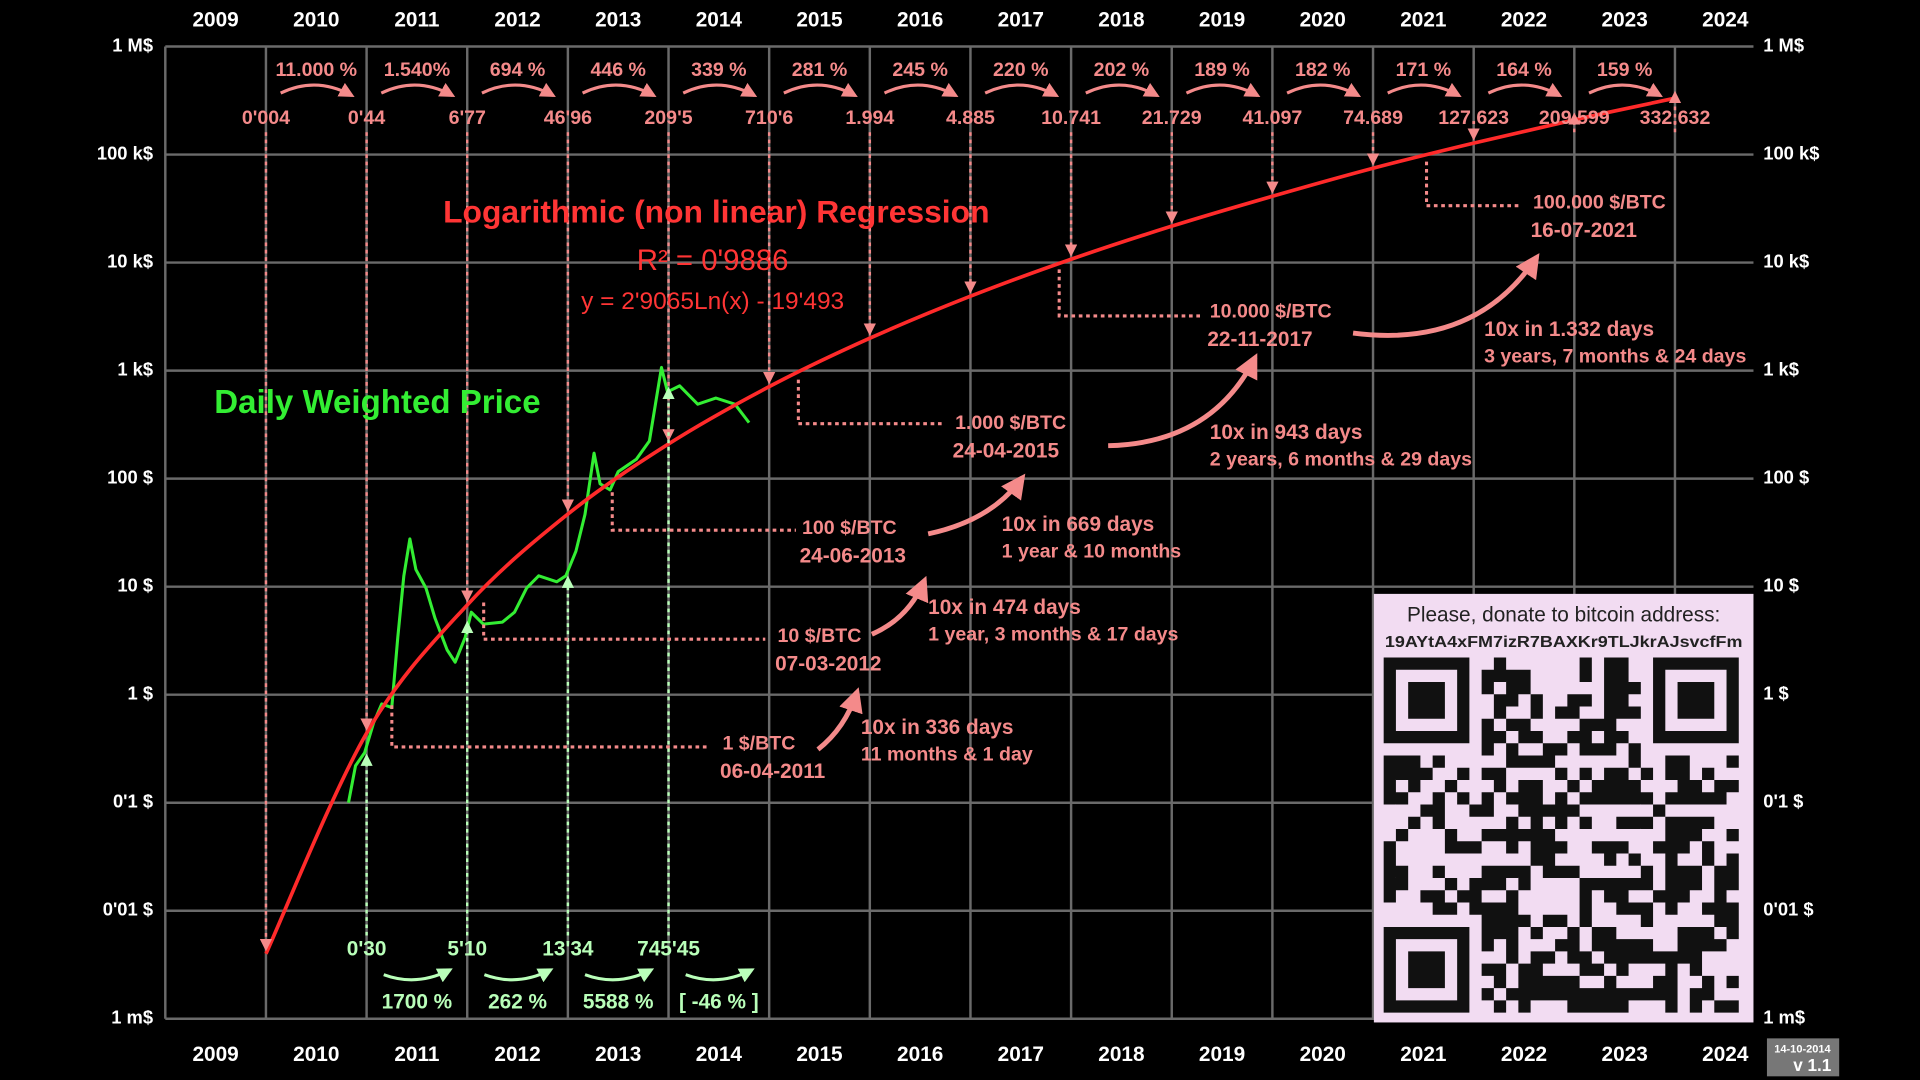  Describe the element at coordinates (820, 636) in the screenshot. I see `milestone-price: 10 $/BTC` at that location.